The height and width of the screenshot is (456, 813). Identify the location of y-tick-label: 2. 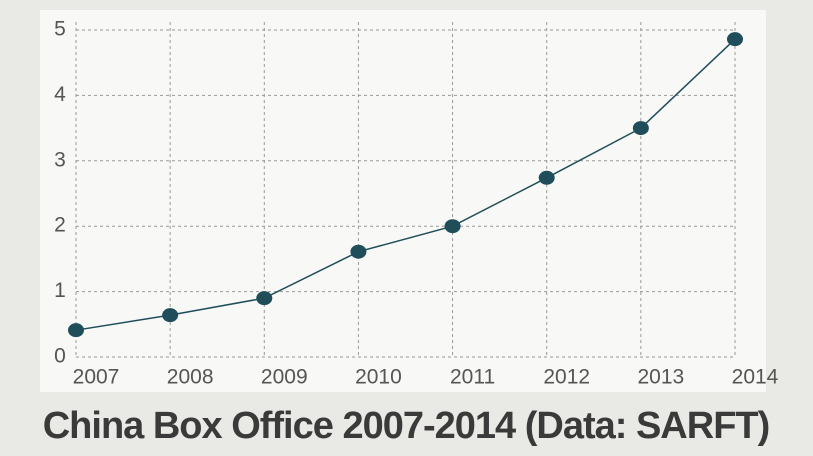
(60, 225).